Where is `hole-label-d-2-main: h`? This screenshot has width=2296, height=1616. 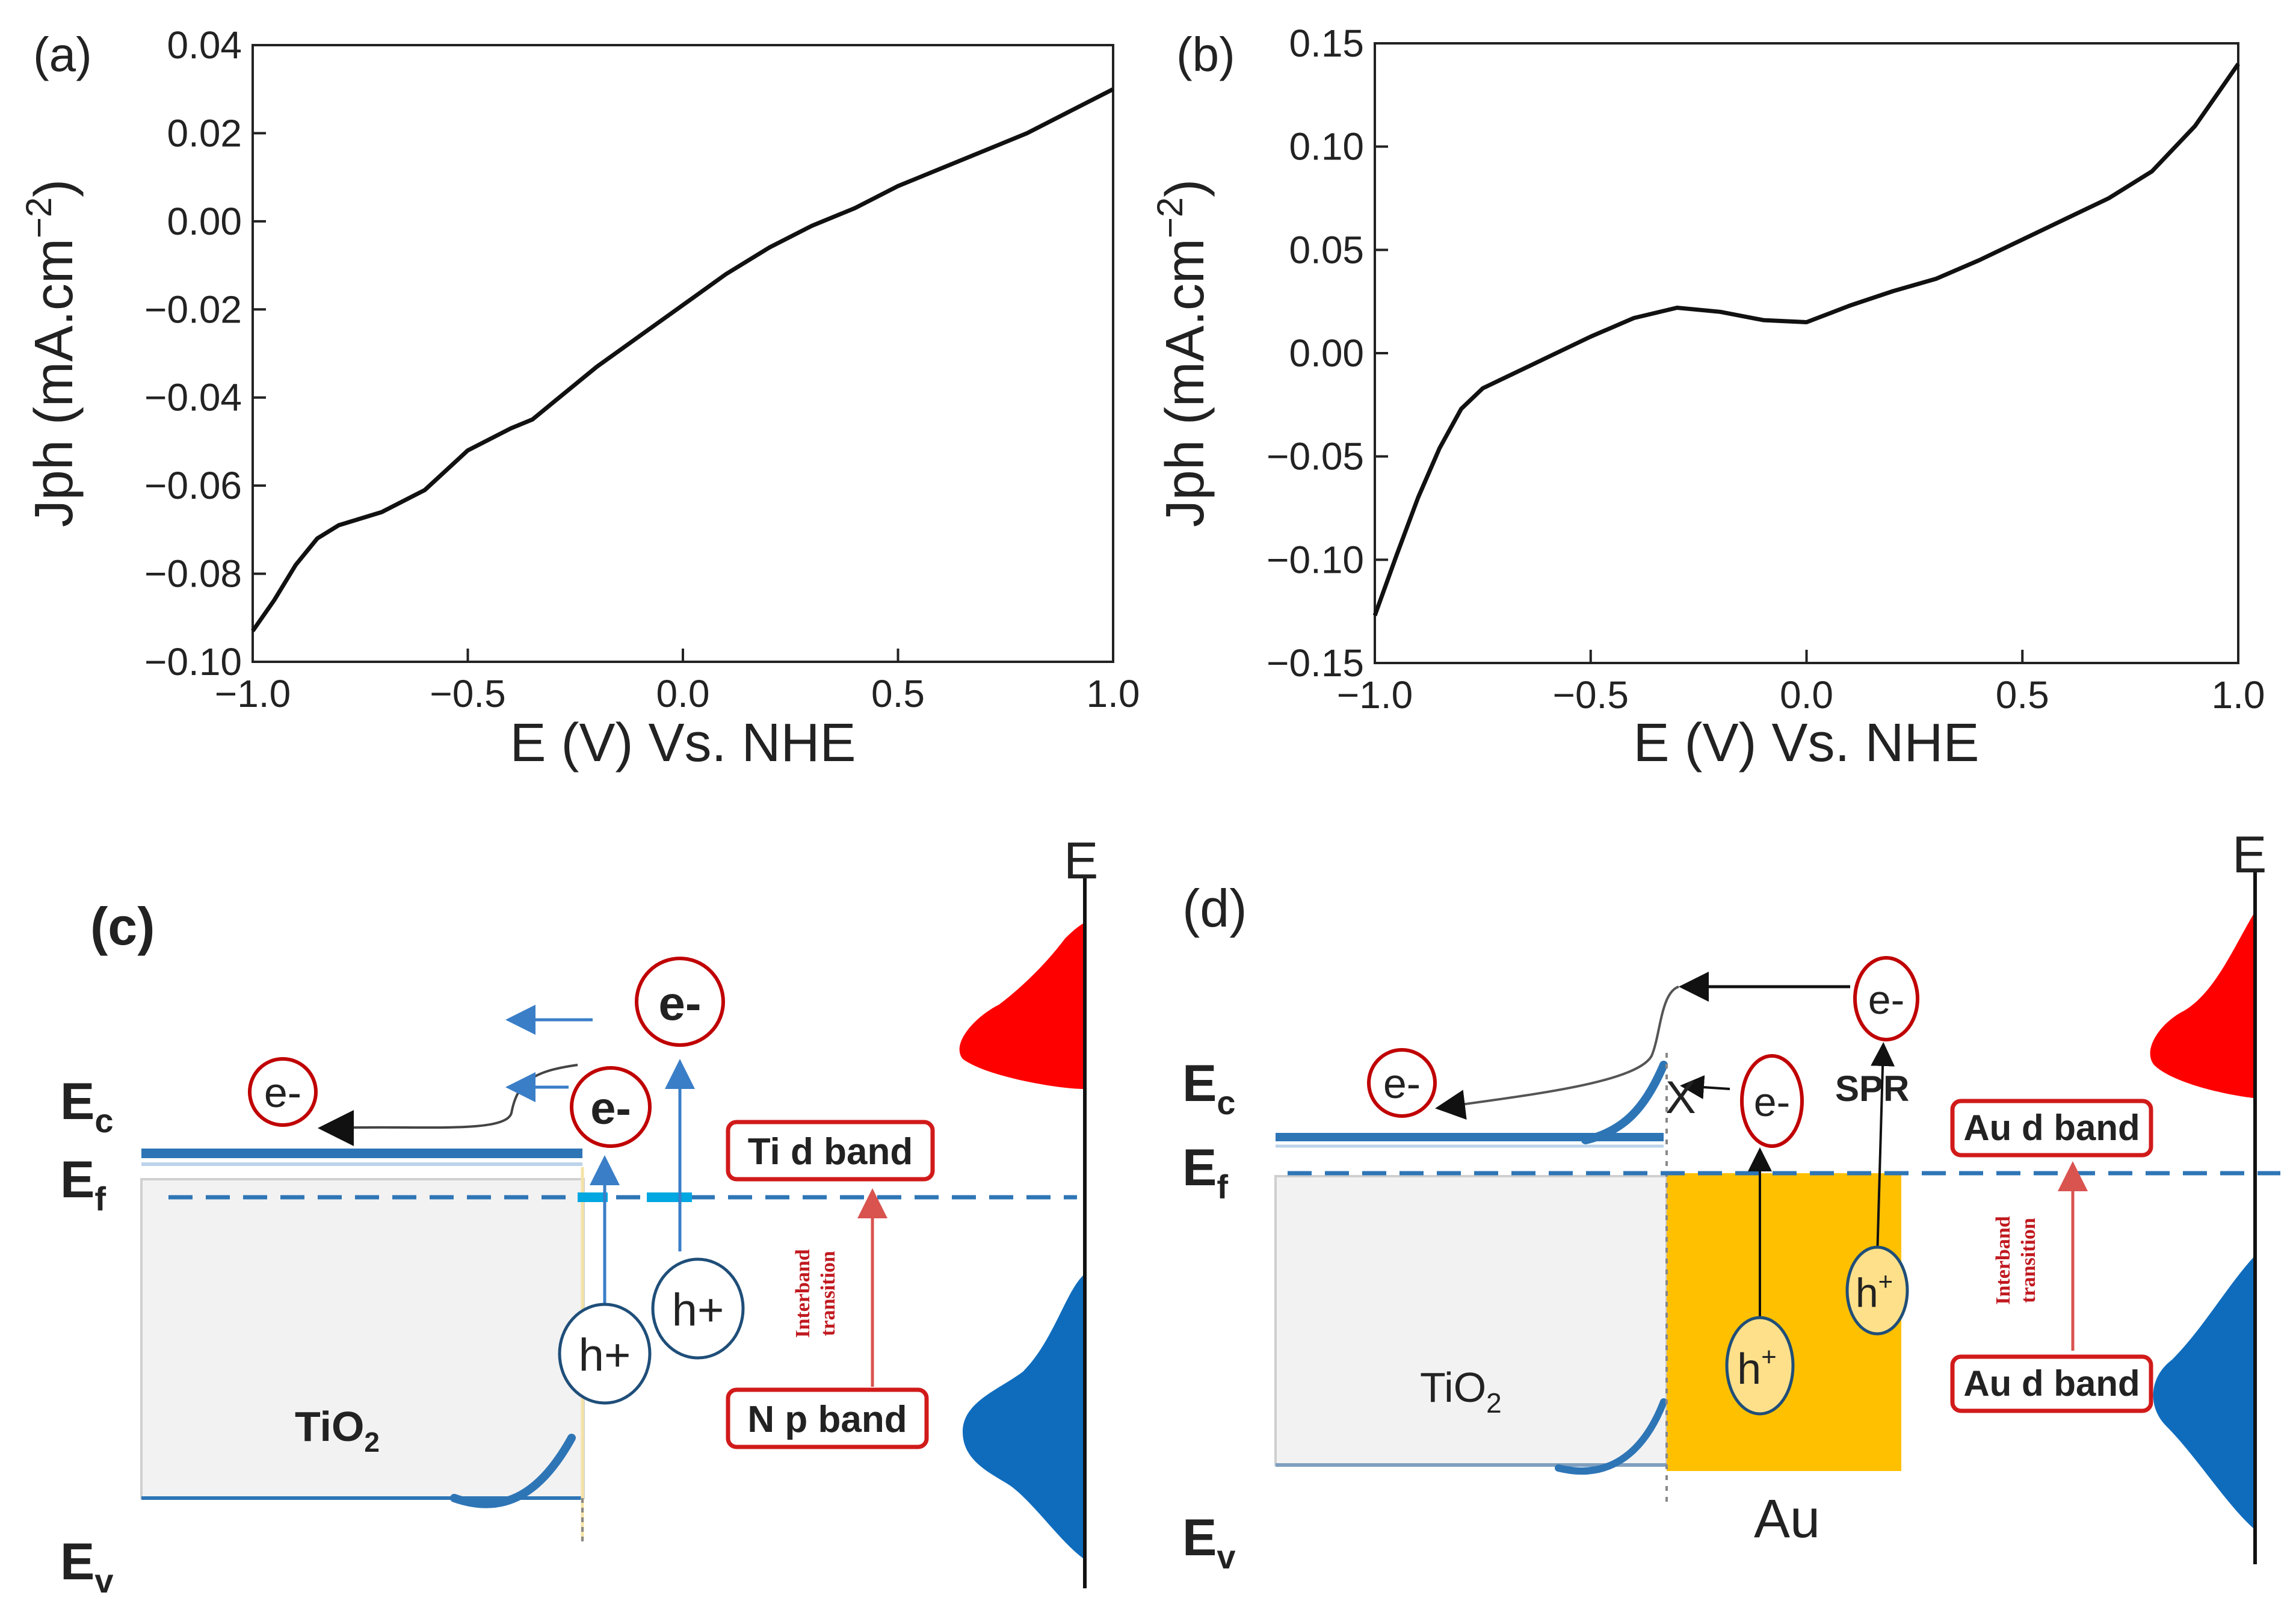 hole-label-d-2-main: h is located at coordinates (1867, 1293).